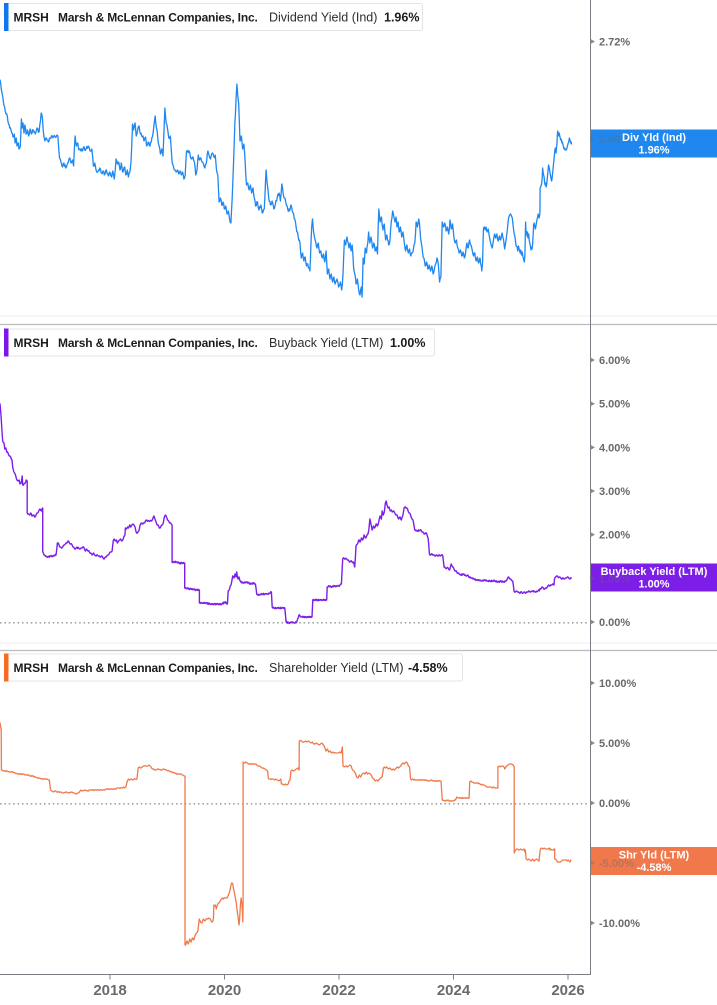 The image size is (717, 1005). I want to click on svg-text: 2024, so click(454, 990).